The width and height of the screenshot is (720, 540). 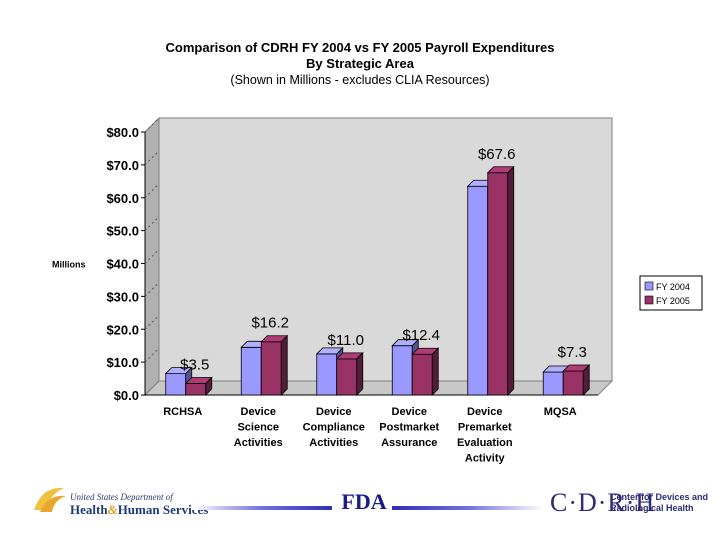 I want to click on legend-label: FY 2005, so click(x=673, y=301).